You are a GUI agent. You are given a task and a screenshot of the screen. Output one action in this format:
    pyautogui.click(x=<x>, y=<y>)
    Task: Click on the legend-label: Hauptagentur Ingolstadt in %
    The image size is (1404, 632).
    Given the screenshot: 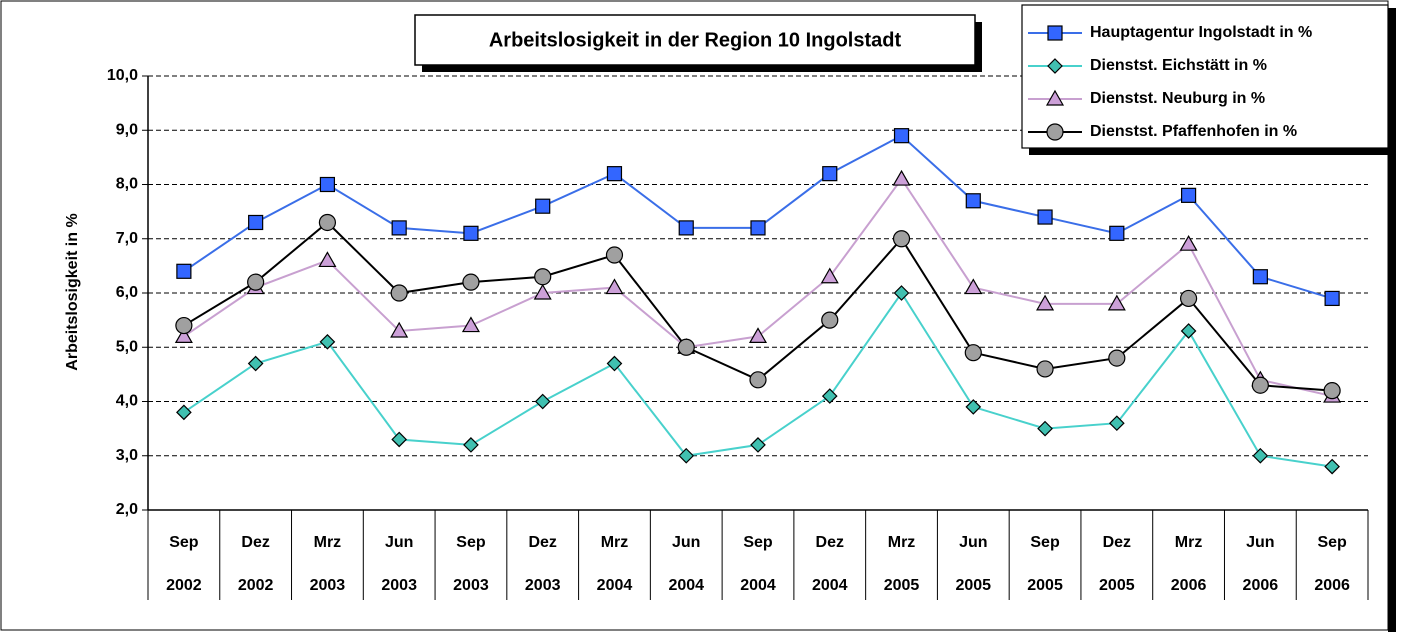 What is the action you would take?
    pyautogui.click(x=1201, y=32)
    